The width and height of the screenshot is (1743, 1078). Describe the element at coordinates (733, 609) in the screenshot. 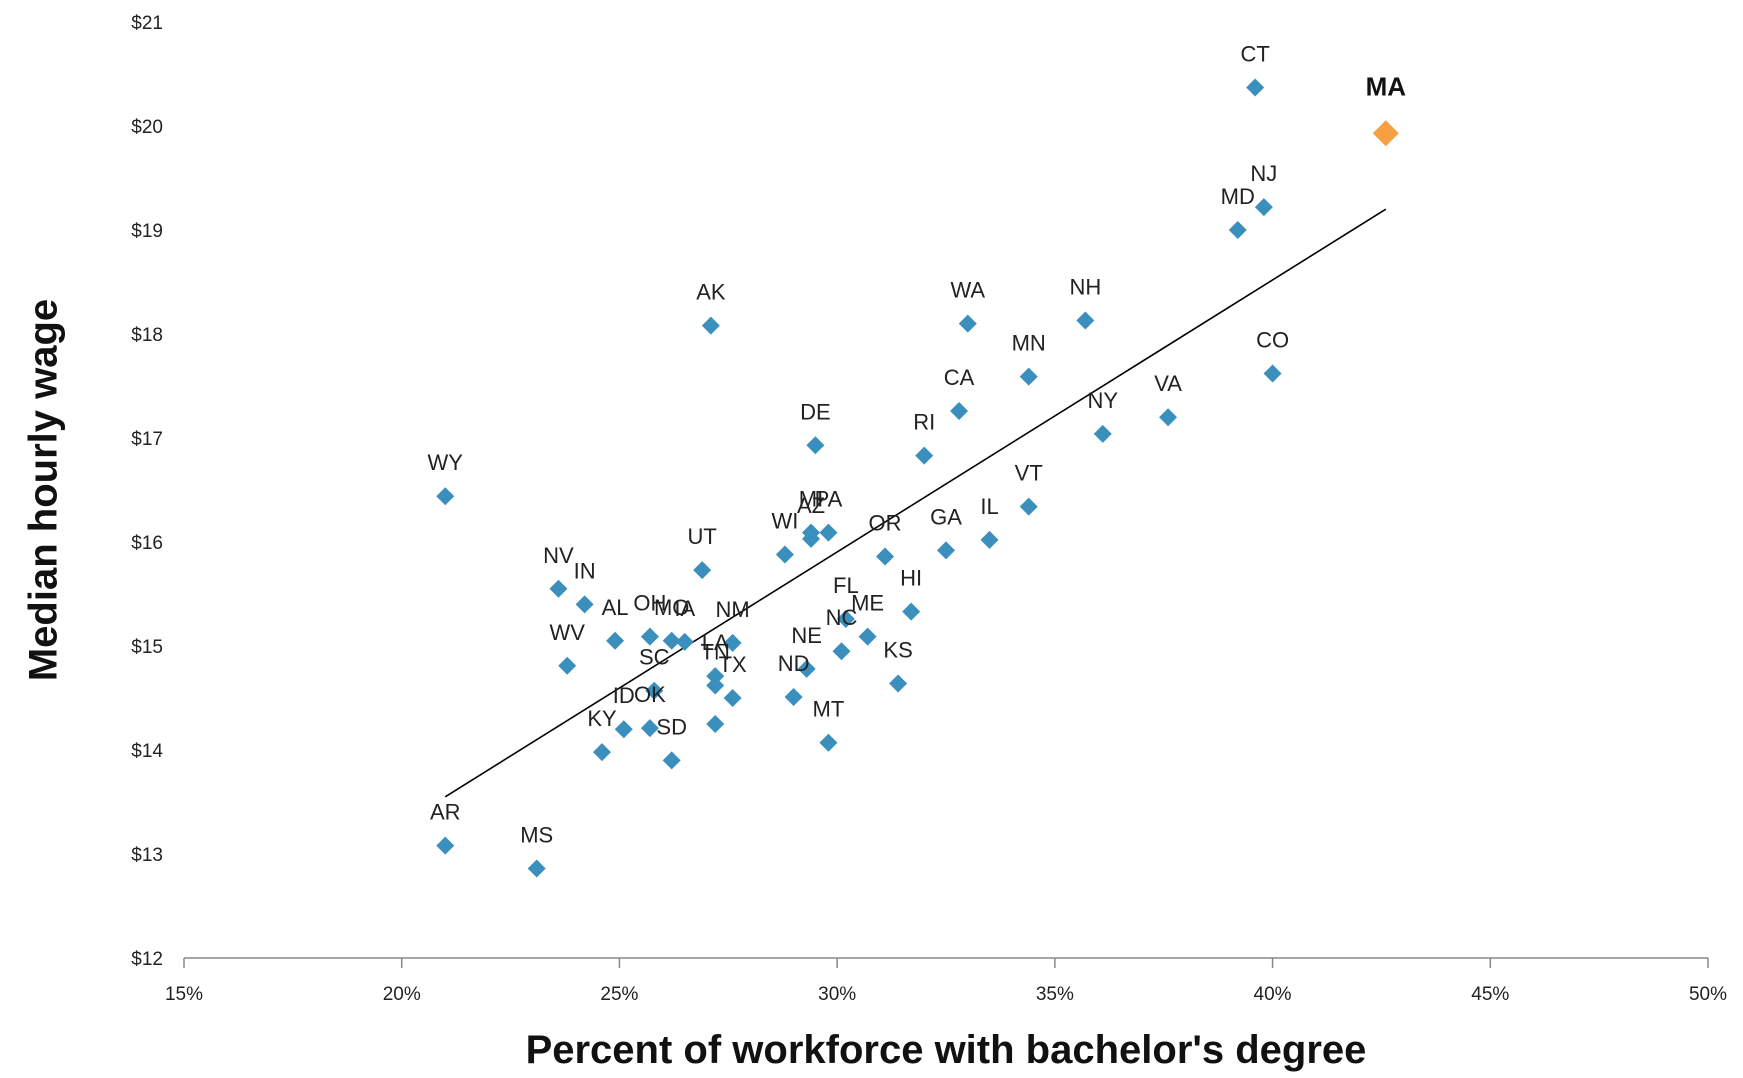

I see `data-point-label: NM` at that location.